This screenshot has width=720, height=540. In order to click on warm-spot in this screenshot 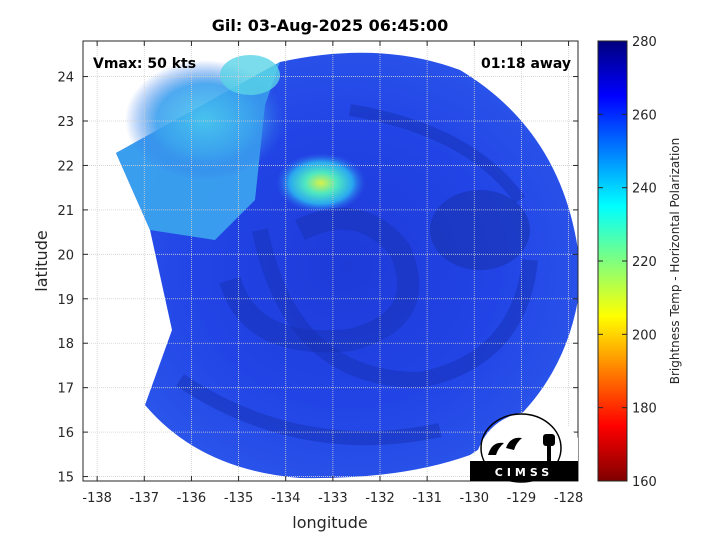, I will do `click(321, 183)`.